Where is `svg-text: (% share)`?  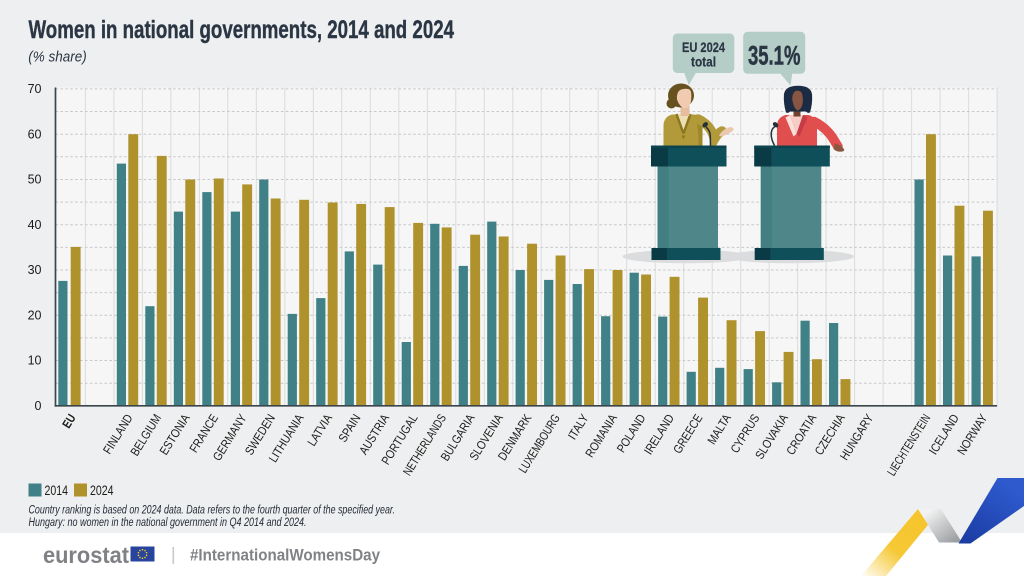 svg-text: (% share) is located at coordinates (57, 57).